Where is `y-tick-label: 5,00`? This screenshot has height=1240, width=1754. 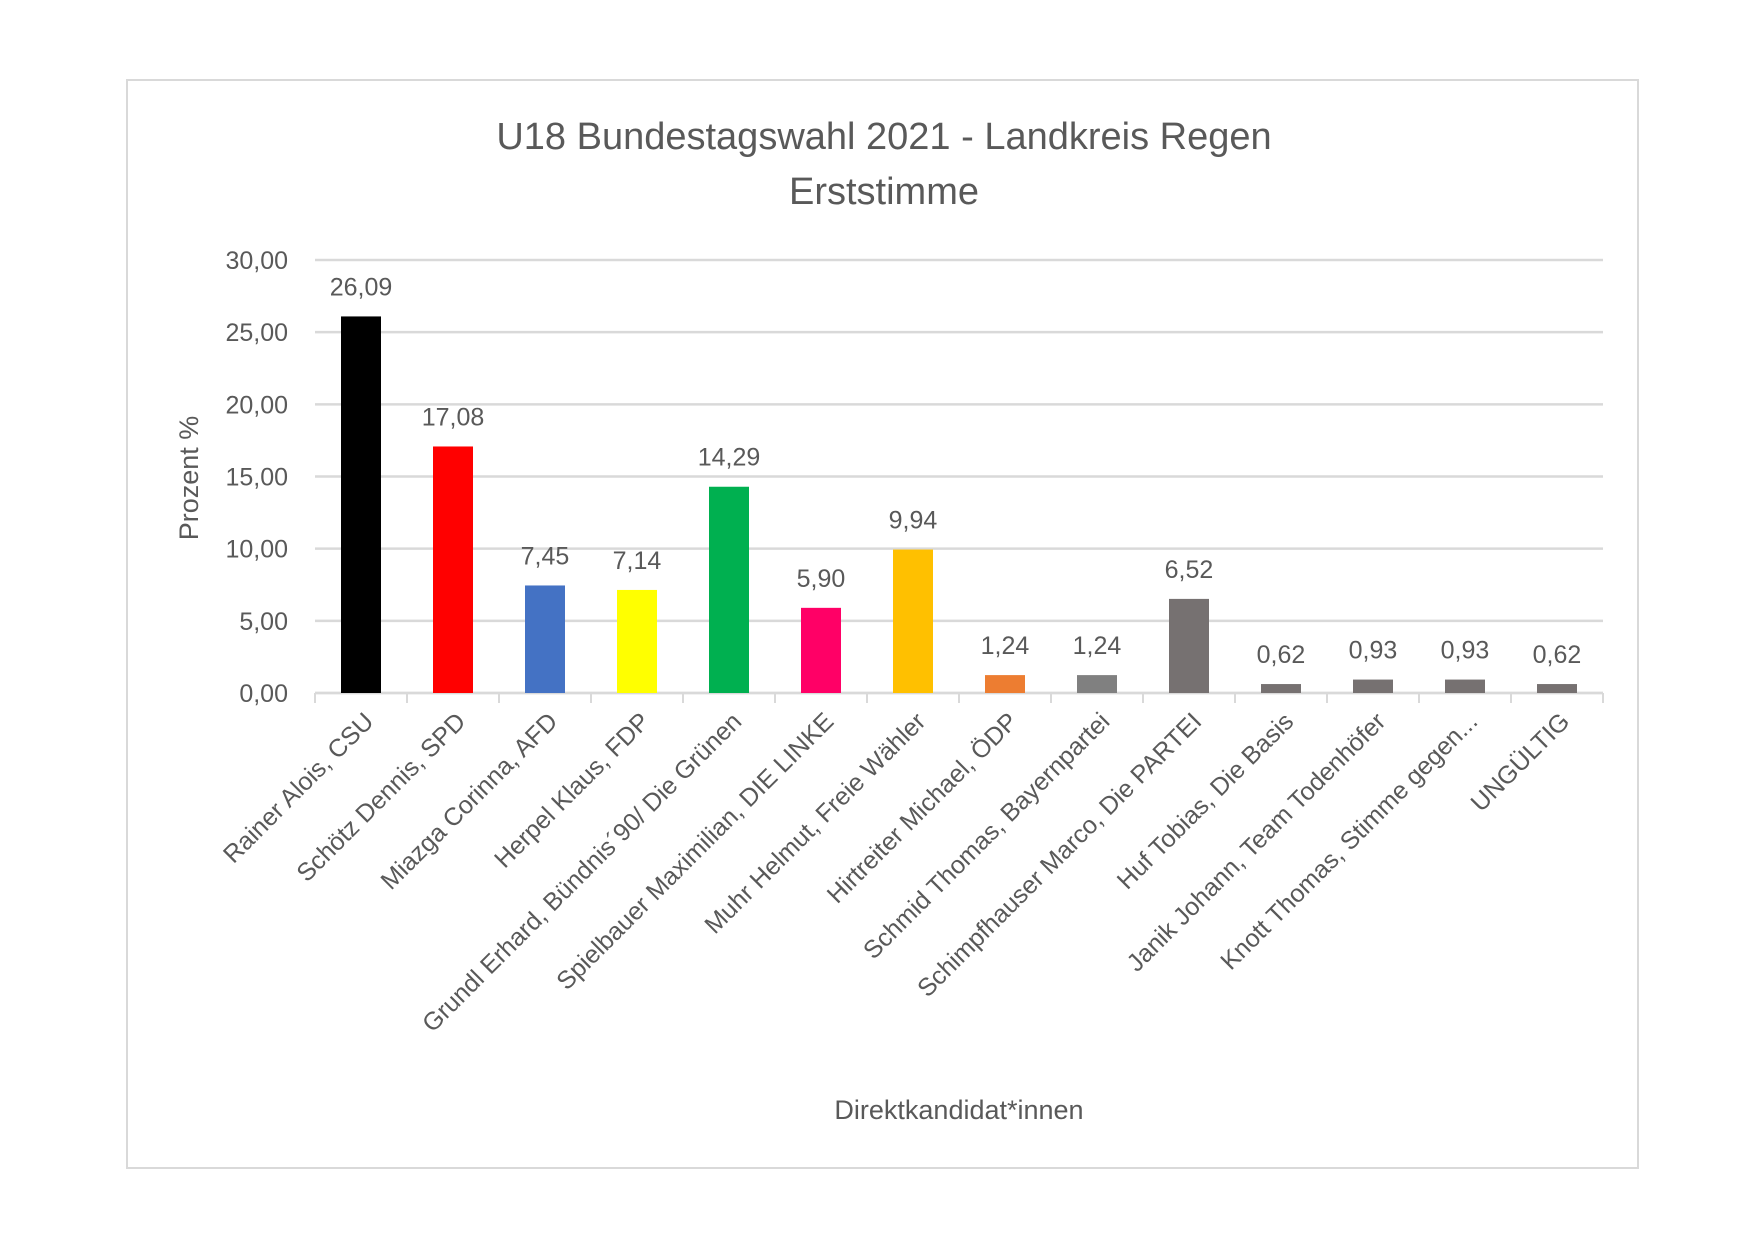
y-tick-label: 5,00 is located at coordinates (263, 622).